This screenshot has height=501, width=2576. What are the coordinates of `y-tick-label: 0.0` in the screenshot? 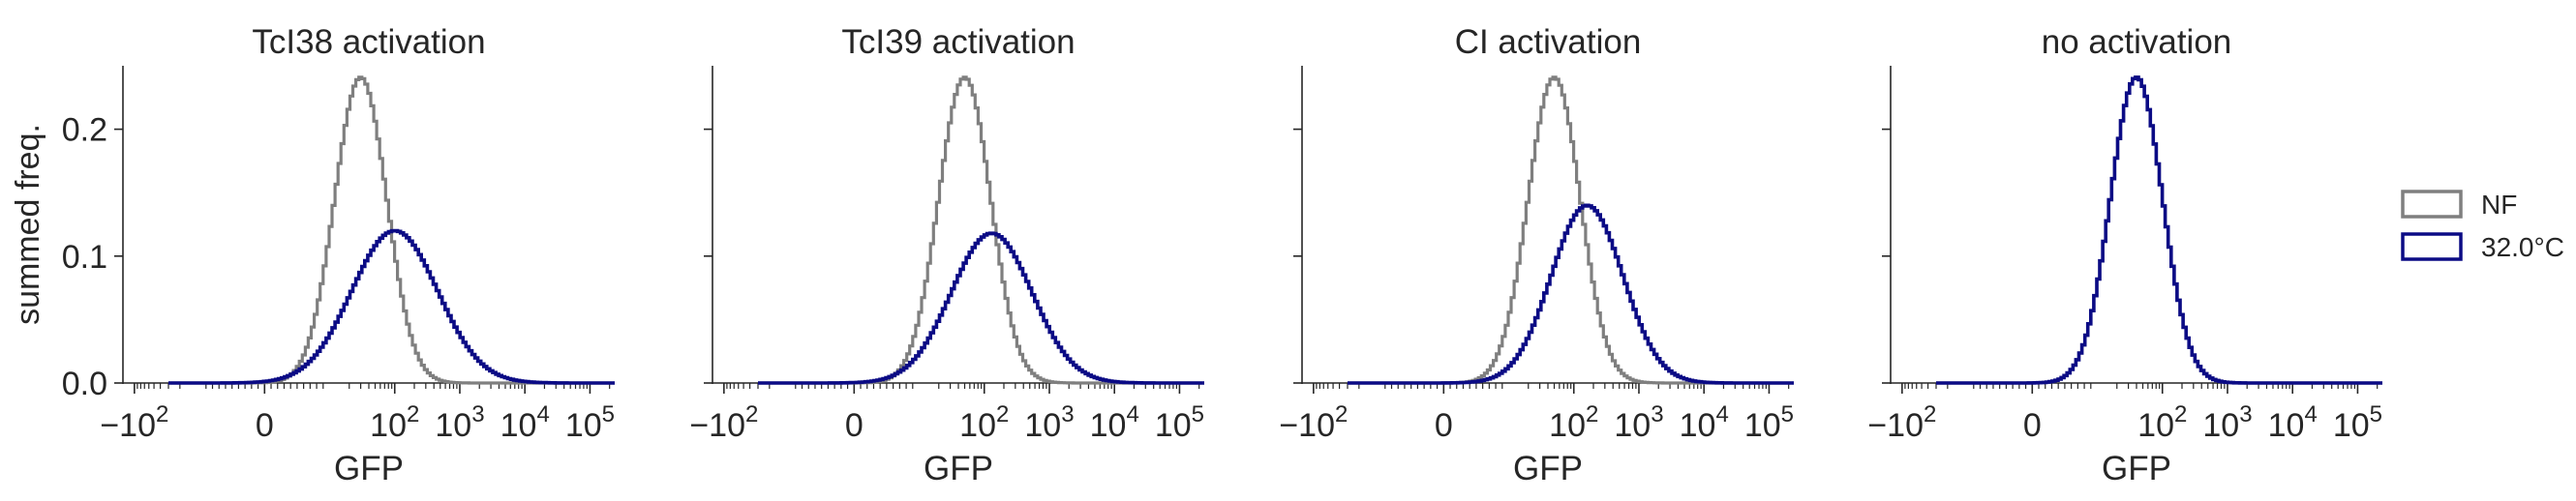 It's located at (84, 384).